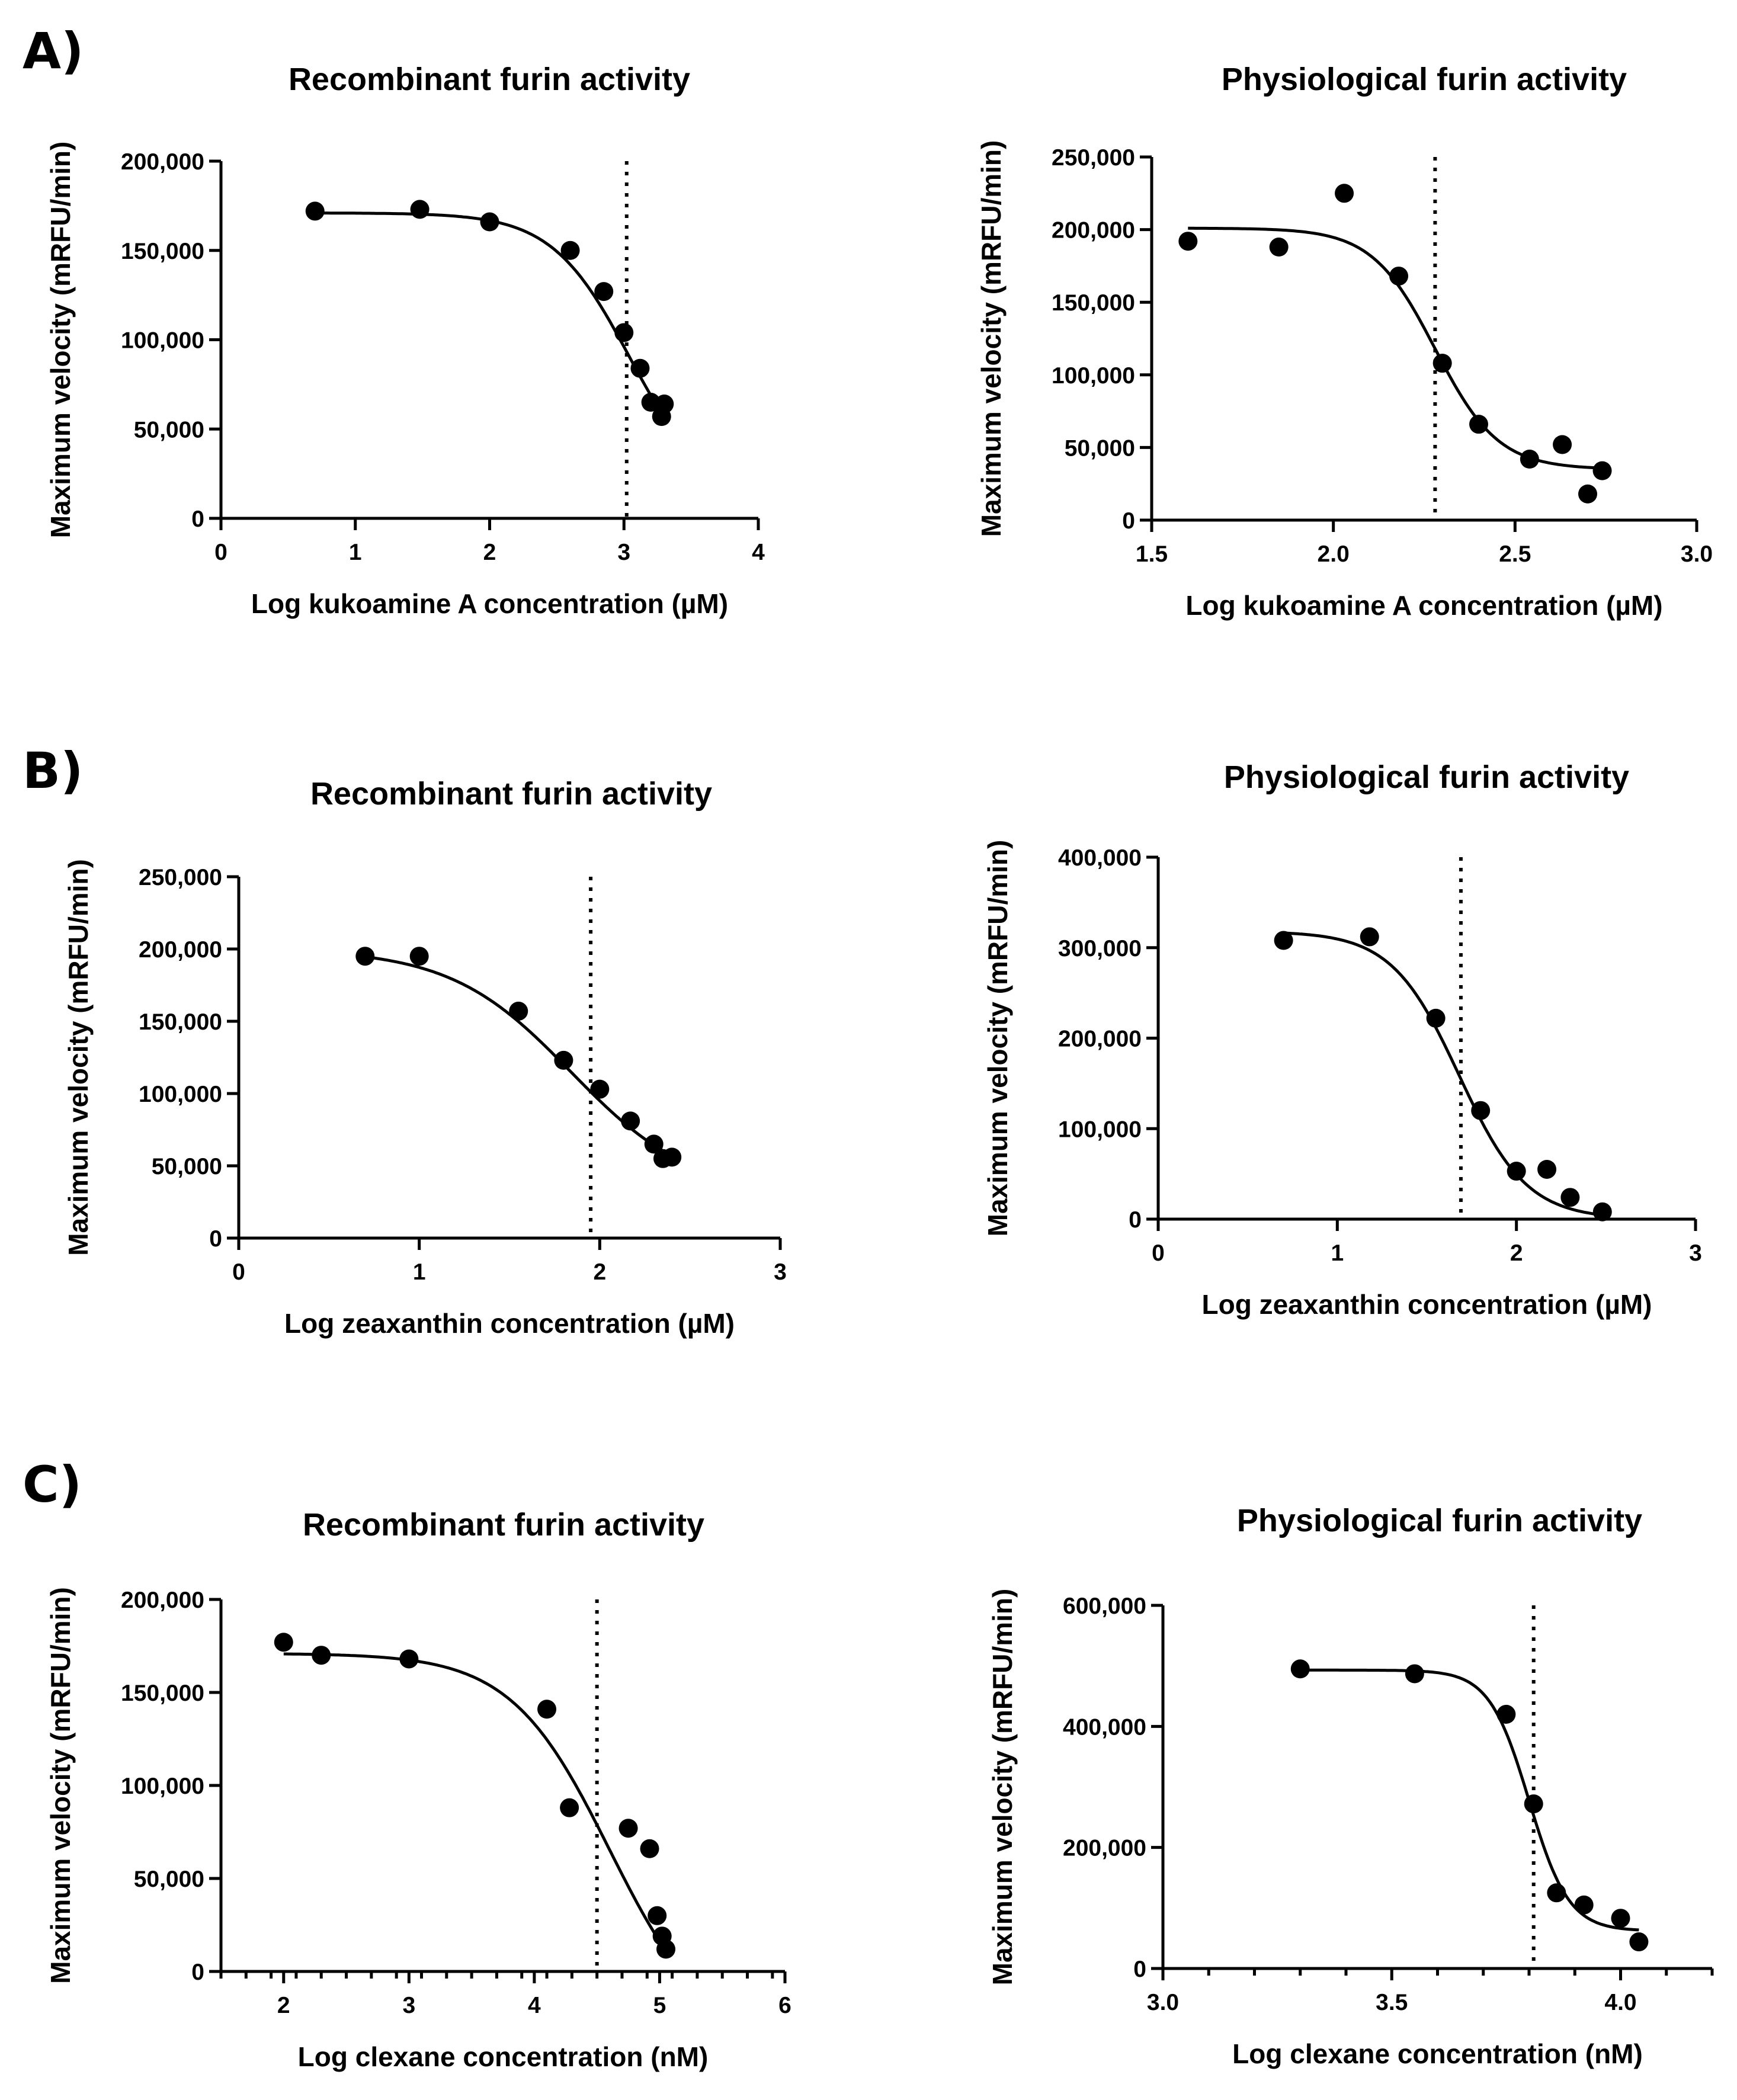 The width and height of the screenshot is (1737, 2100). I want to click on x-axis-label: Log zeaxanthin concentration (µM), so click(509, 1323).